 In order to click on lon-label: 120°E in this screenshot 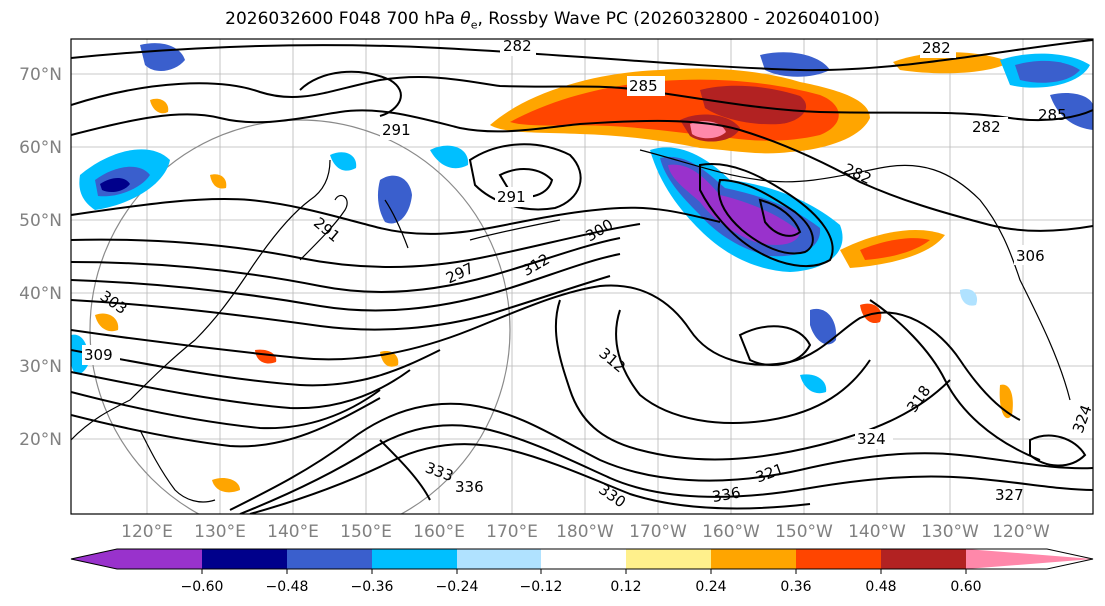, I will do `click(147, 532)`.